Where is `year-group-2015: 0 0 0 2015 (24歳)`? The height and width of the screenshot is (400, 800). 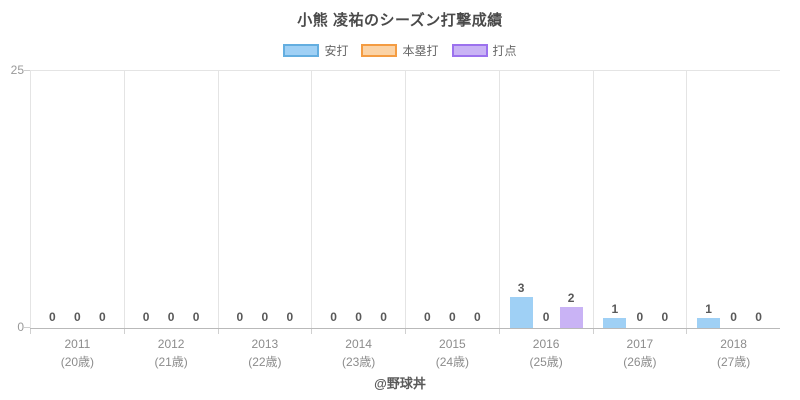
year-group-2015: 0 0 0 2015 (24歳) is located at coordinates (452, 220).